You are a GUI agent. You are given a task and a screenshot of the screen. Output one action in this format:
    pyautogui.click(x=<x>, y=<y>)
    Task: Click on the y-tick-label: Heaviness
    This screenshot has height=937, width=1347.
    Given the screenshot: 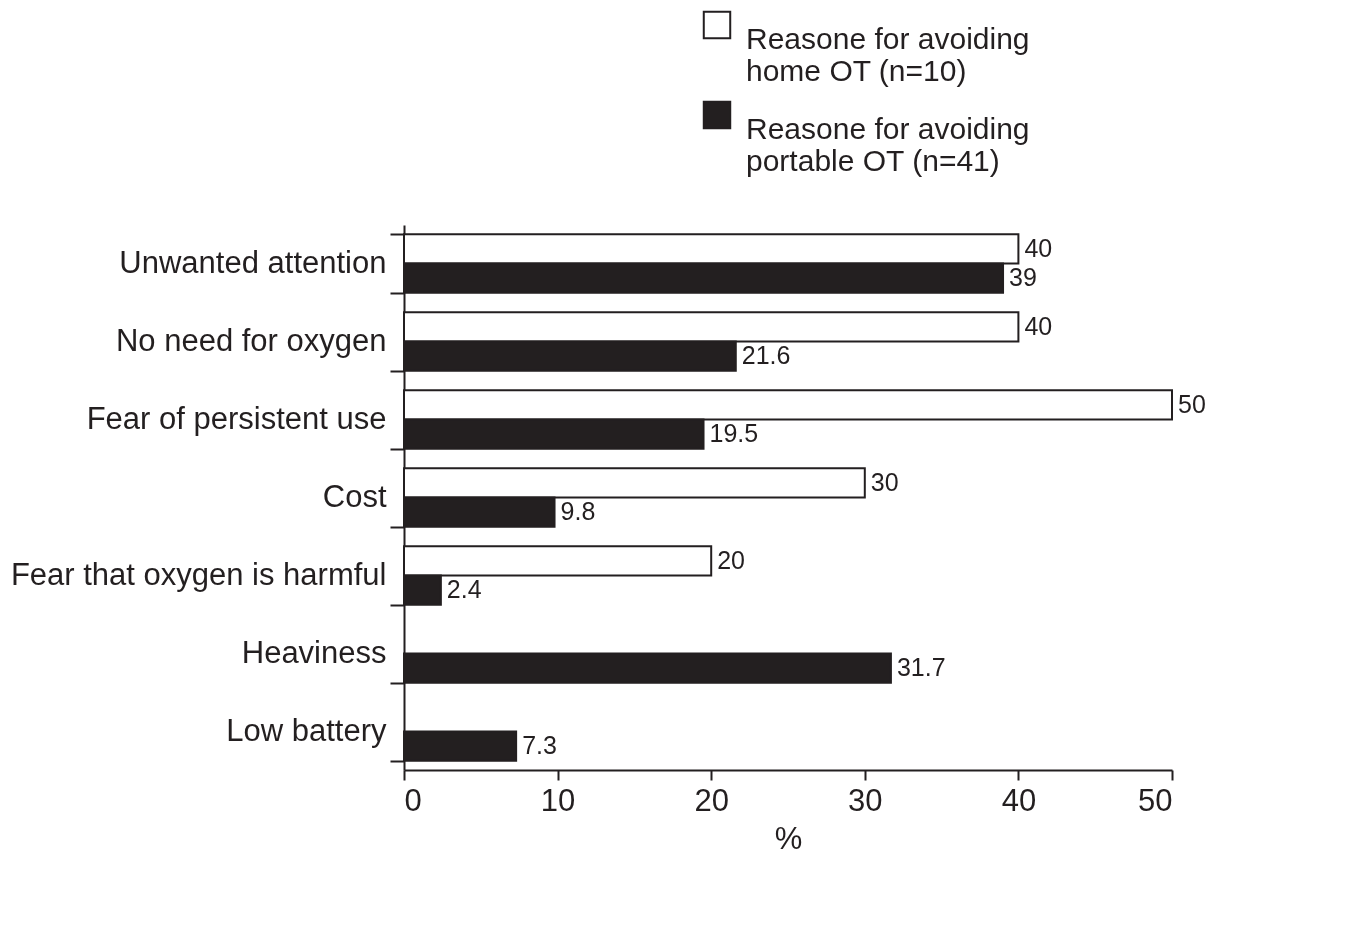 What is the action you would take?
    pyautogui.click(x=314, y=652)
    